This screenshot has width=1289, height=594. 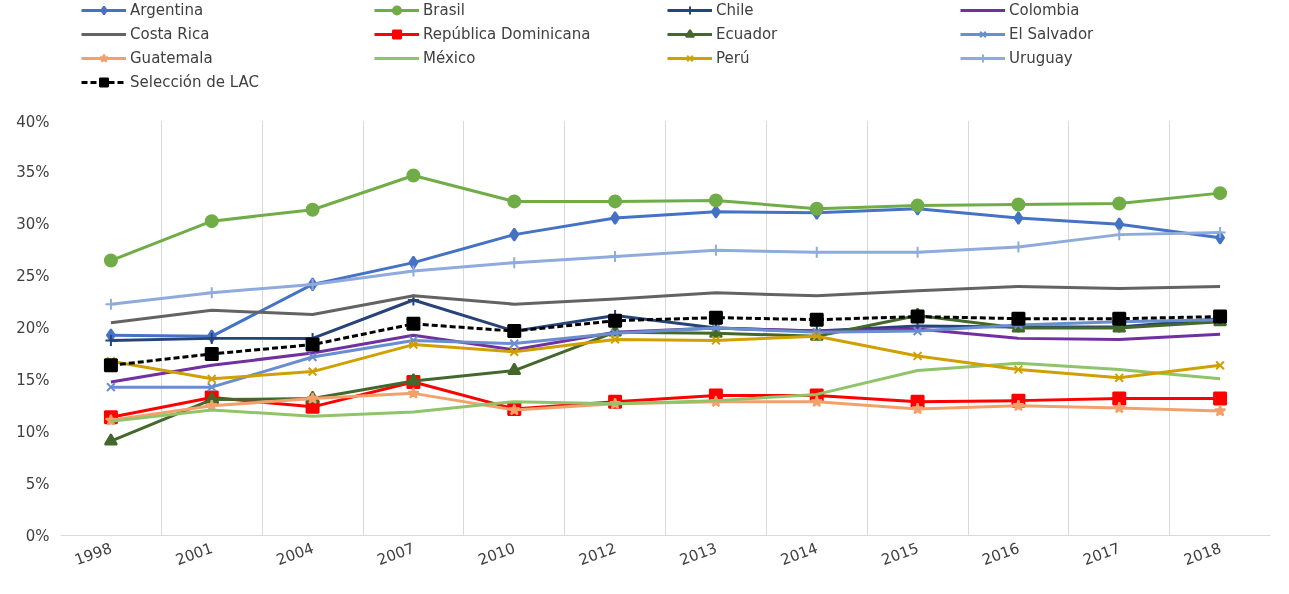 What do you see at coordinates (900, 553) in the screenshot?
I see `x-tick-label: 2015` at bounding box center [900, 553].